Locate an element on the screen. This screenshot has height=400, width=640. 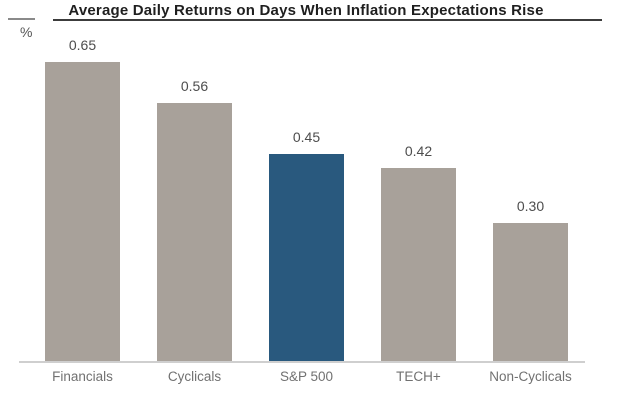
bar-financials is located at coordinates (82, 211).